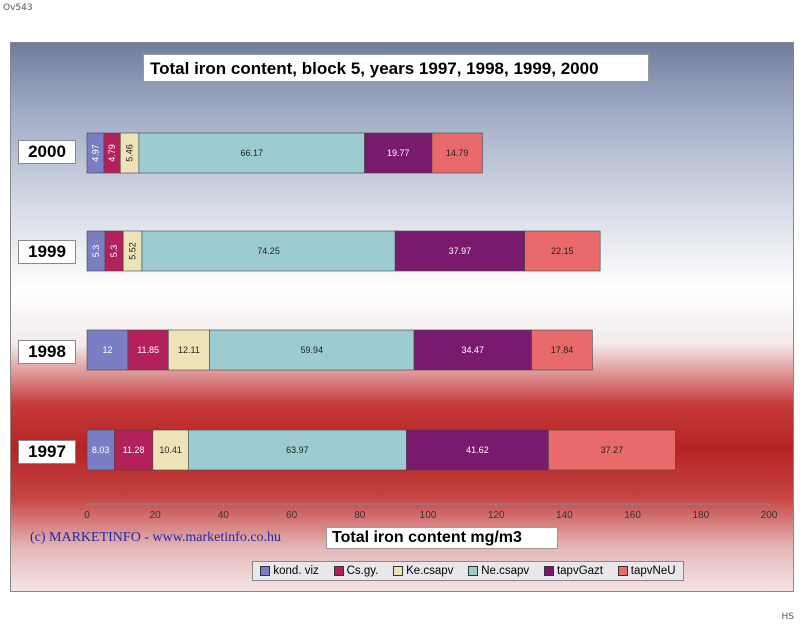 This screenshot has width=800, height=628. Describe the element at coordinates (156, 537) in the screenshot. I see `copyright-credit: (c) MARKETINFO - www.marketinfo.co.hu` at that location.